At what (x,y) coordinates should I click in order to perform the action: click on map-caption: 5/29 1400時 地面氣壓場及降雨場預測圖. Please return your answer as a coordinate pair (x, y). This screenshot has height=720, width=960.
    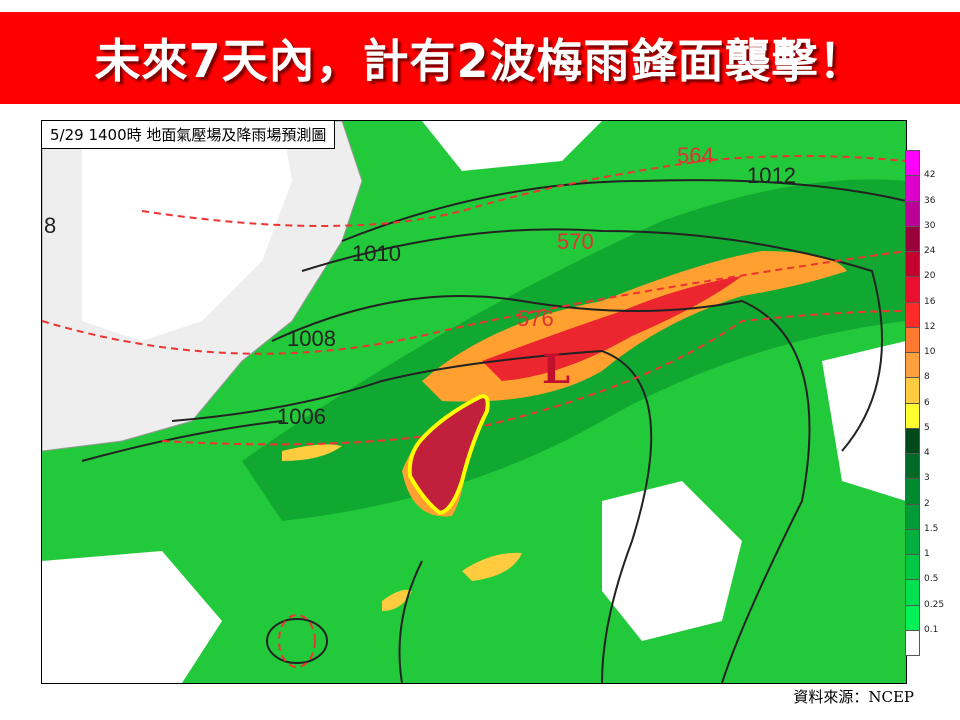
    Looking at the image, I should click on (189, 135).